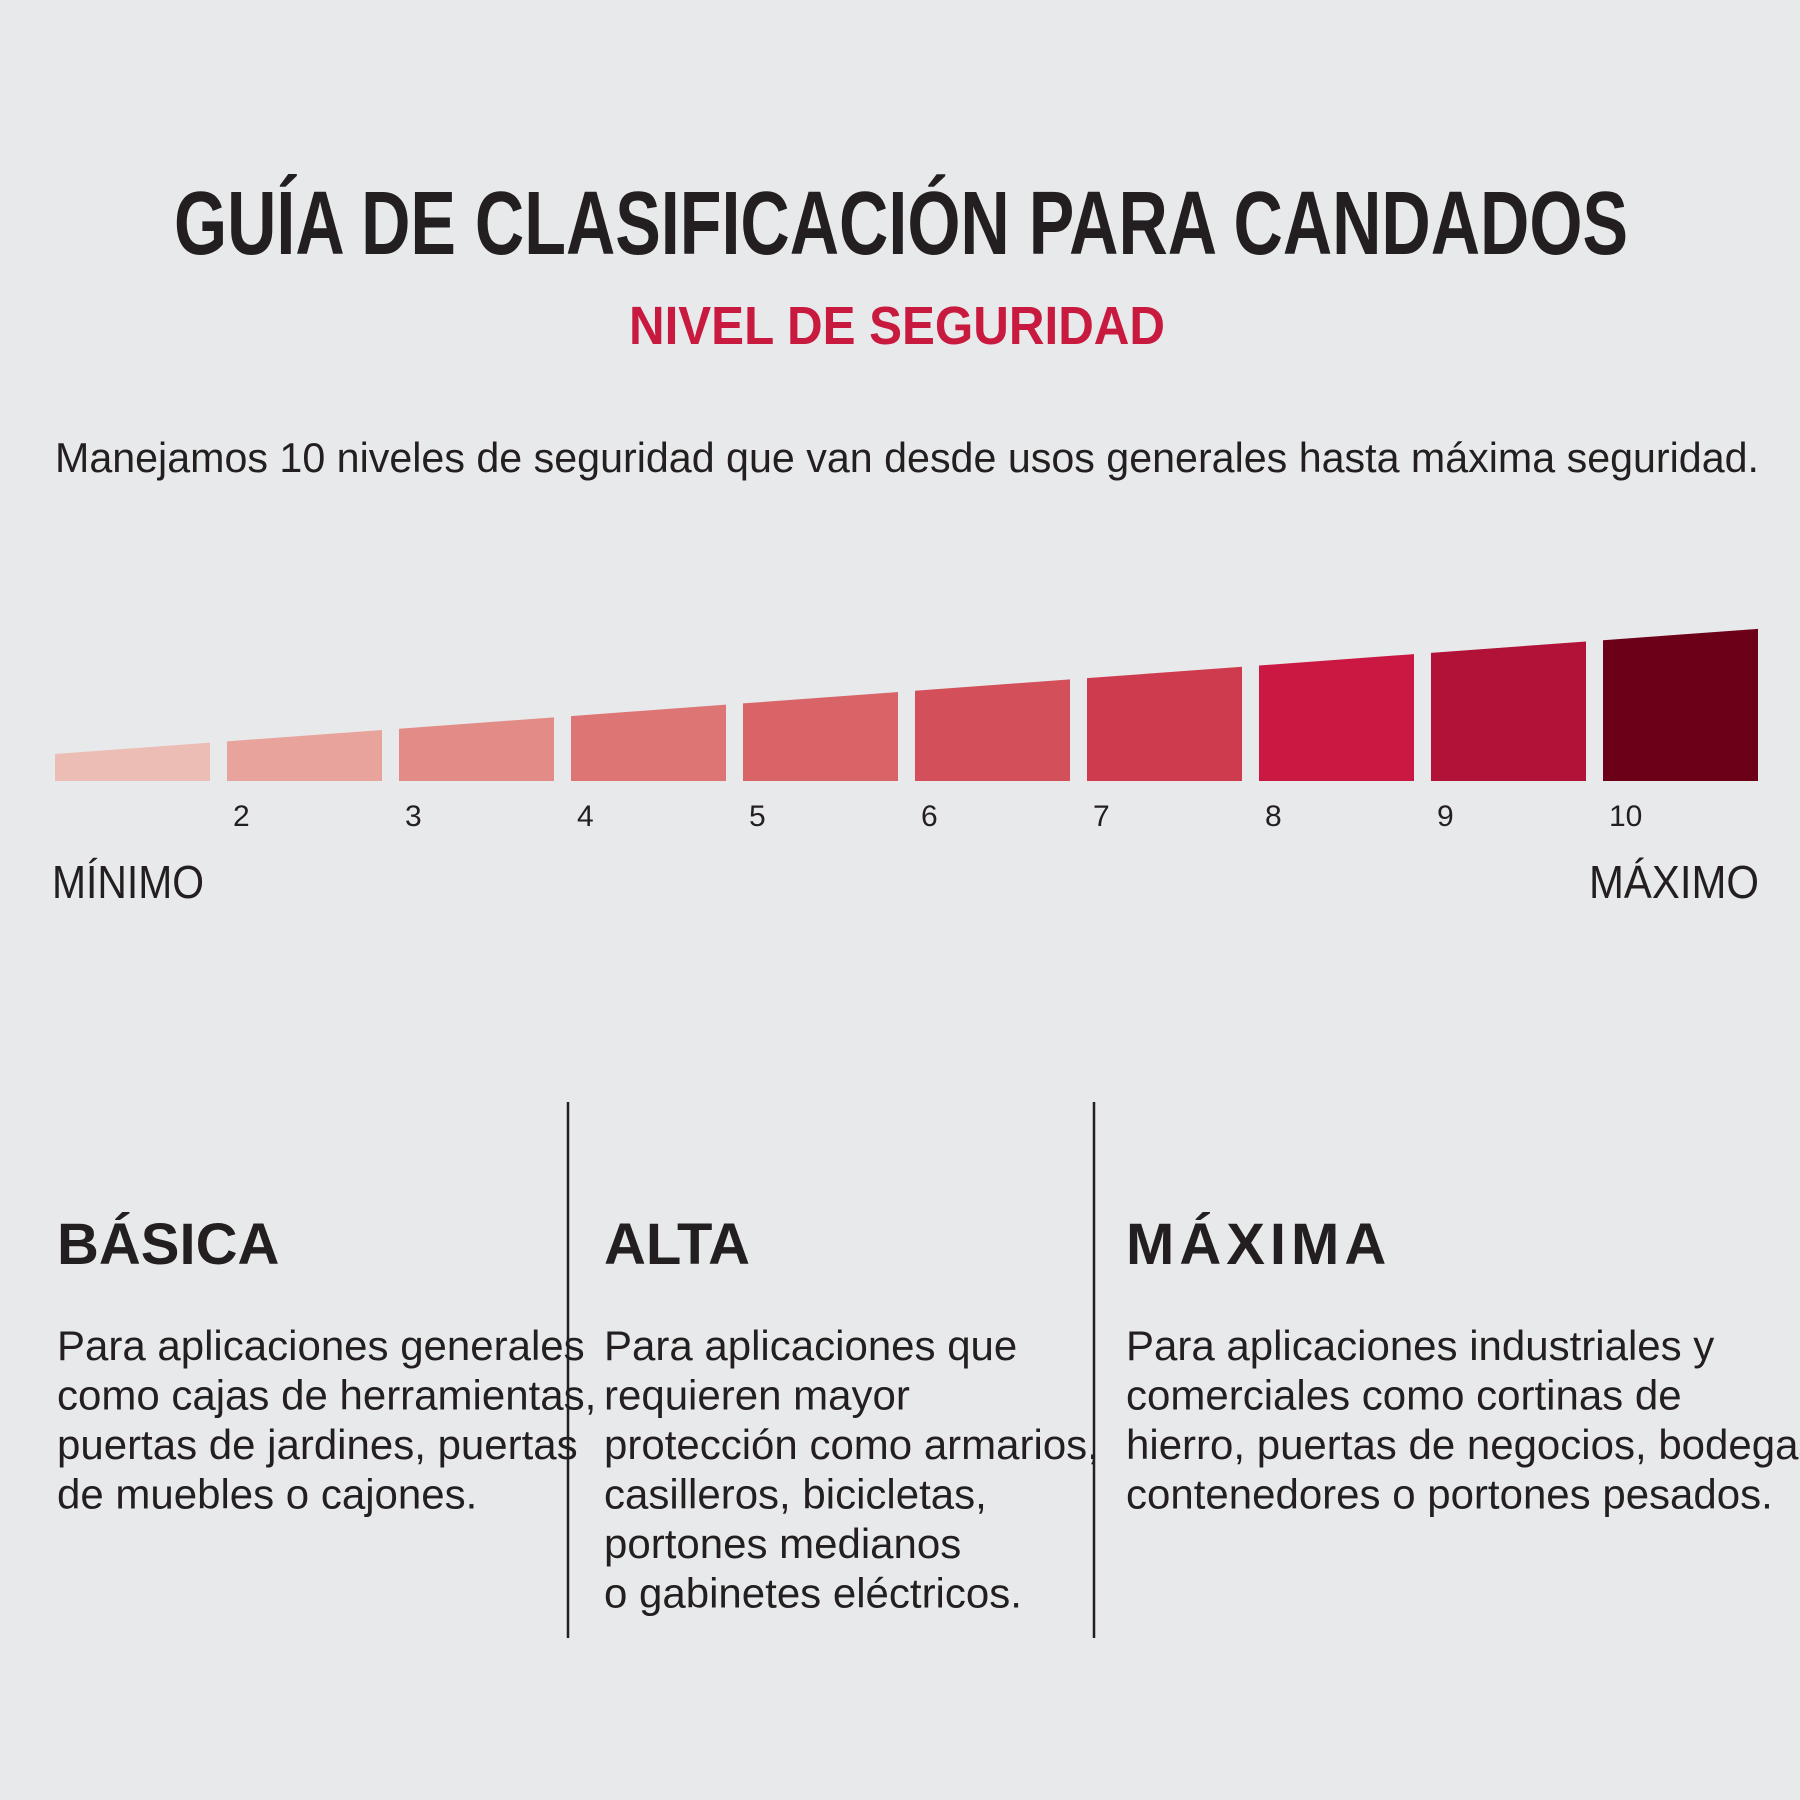 This screenshot has width=1800, height=1800. What do you see at coordinates (128, 882) in the screenshot?
I see `min-label: MÍNIMO` at bounding box center [128, 882].